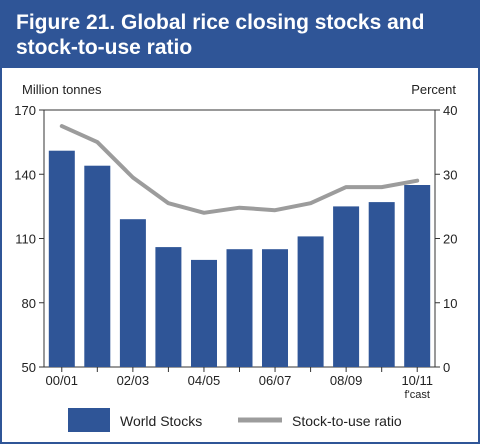 The height and width of the screenshot is (444, 480). I want to click on y-right-tick-label: 30, so click(450, 174).